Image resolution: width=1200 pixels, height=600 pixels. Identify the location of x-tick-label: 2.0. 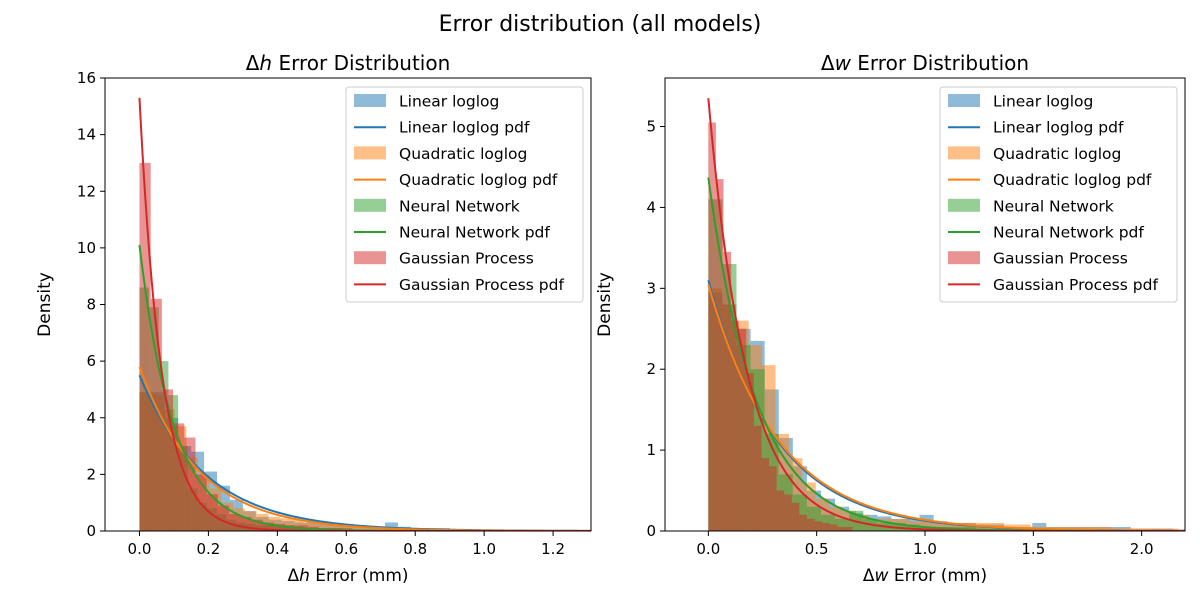
(1142, 549).